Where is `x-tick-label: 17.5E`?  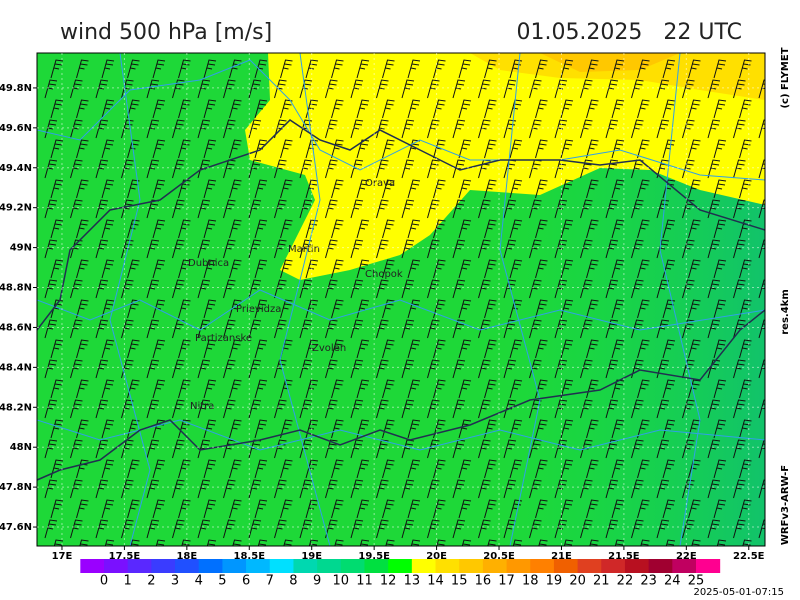 x-tick-label: 17.5E is located at coordinates (125, 556).